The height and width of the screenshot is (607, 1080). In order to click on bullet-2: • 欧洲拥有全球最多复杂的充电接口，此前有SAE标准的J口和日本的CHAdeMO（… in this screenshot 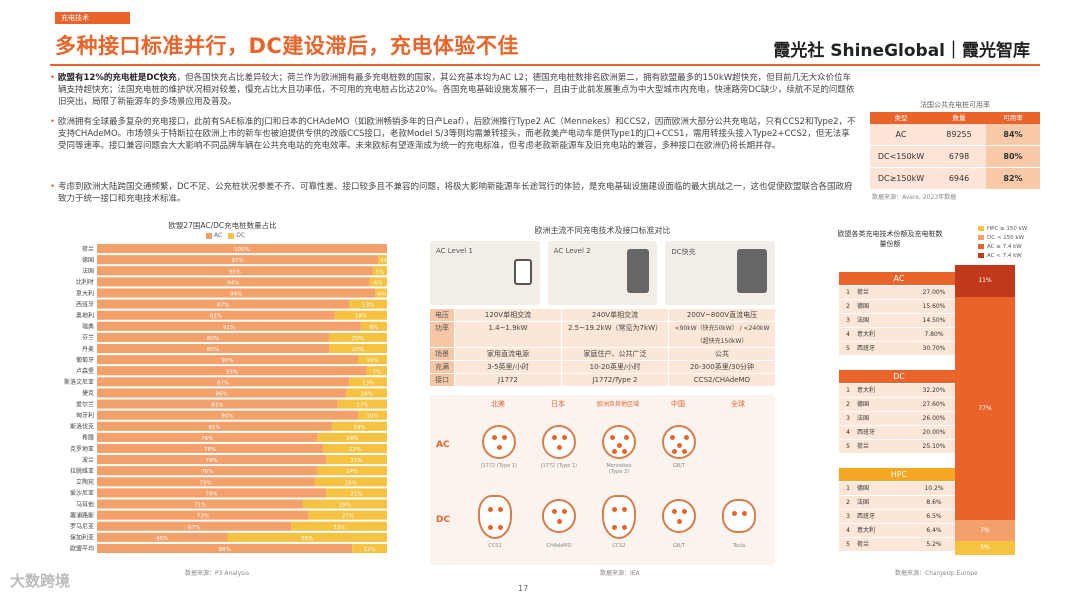, I will do `click(453, 134)`.